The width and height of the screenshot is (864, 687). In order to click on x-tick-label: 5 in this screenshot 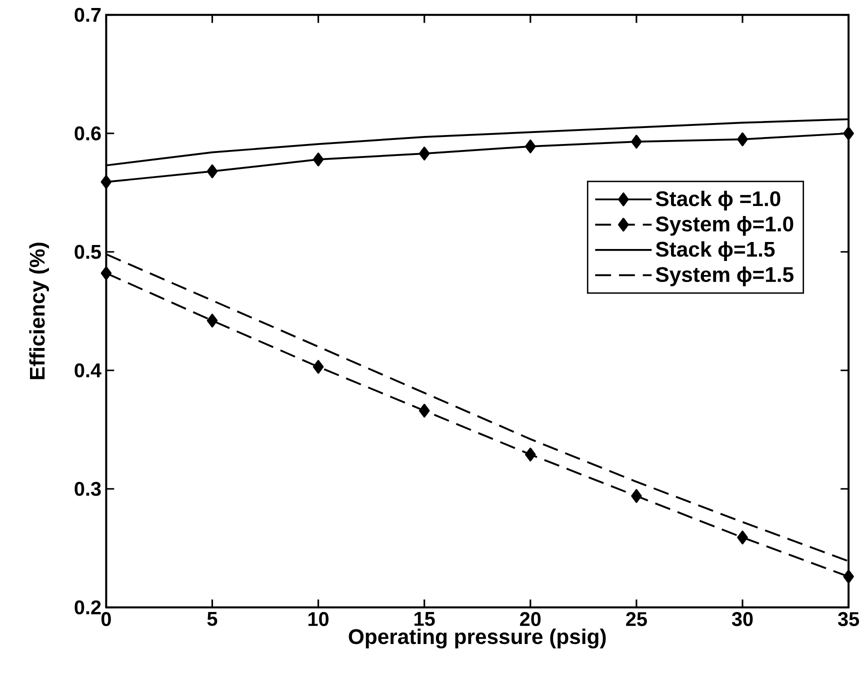, I will do `click(212, 619)`.